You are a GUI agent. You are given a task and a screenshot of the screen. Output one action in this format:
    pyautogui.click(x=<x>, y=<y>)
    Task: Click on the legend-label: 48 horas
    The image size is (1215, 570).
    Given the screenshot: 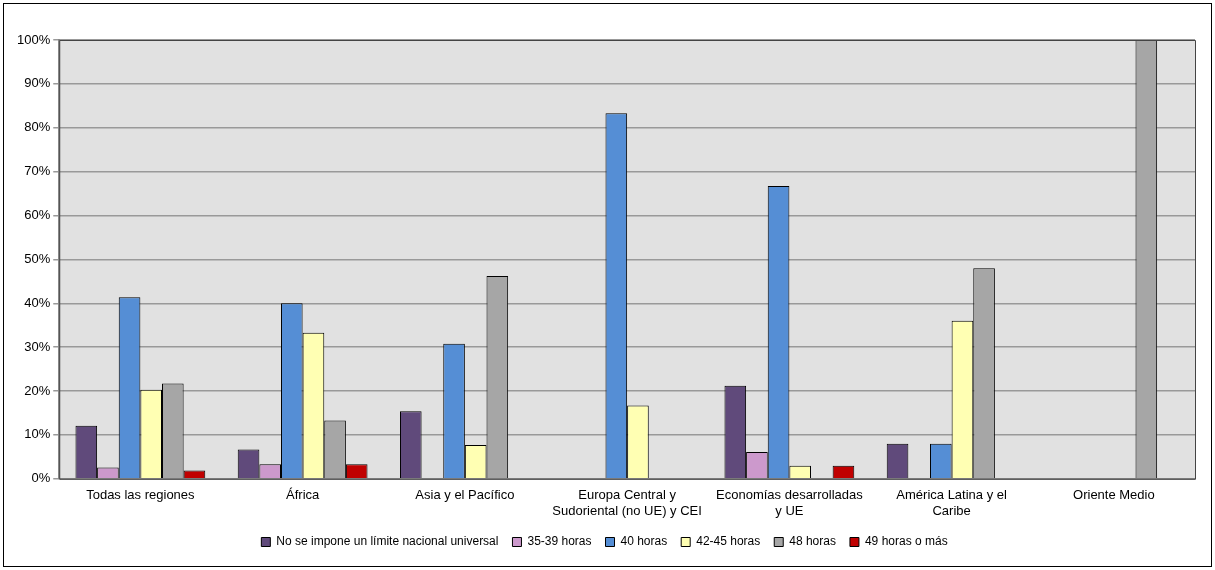 What is the action you would take?
    pyautogui.click(x=812, y=541)
    